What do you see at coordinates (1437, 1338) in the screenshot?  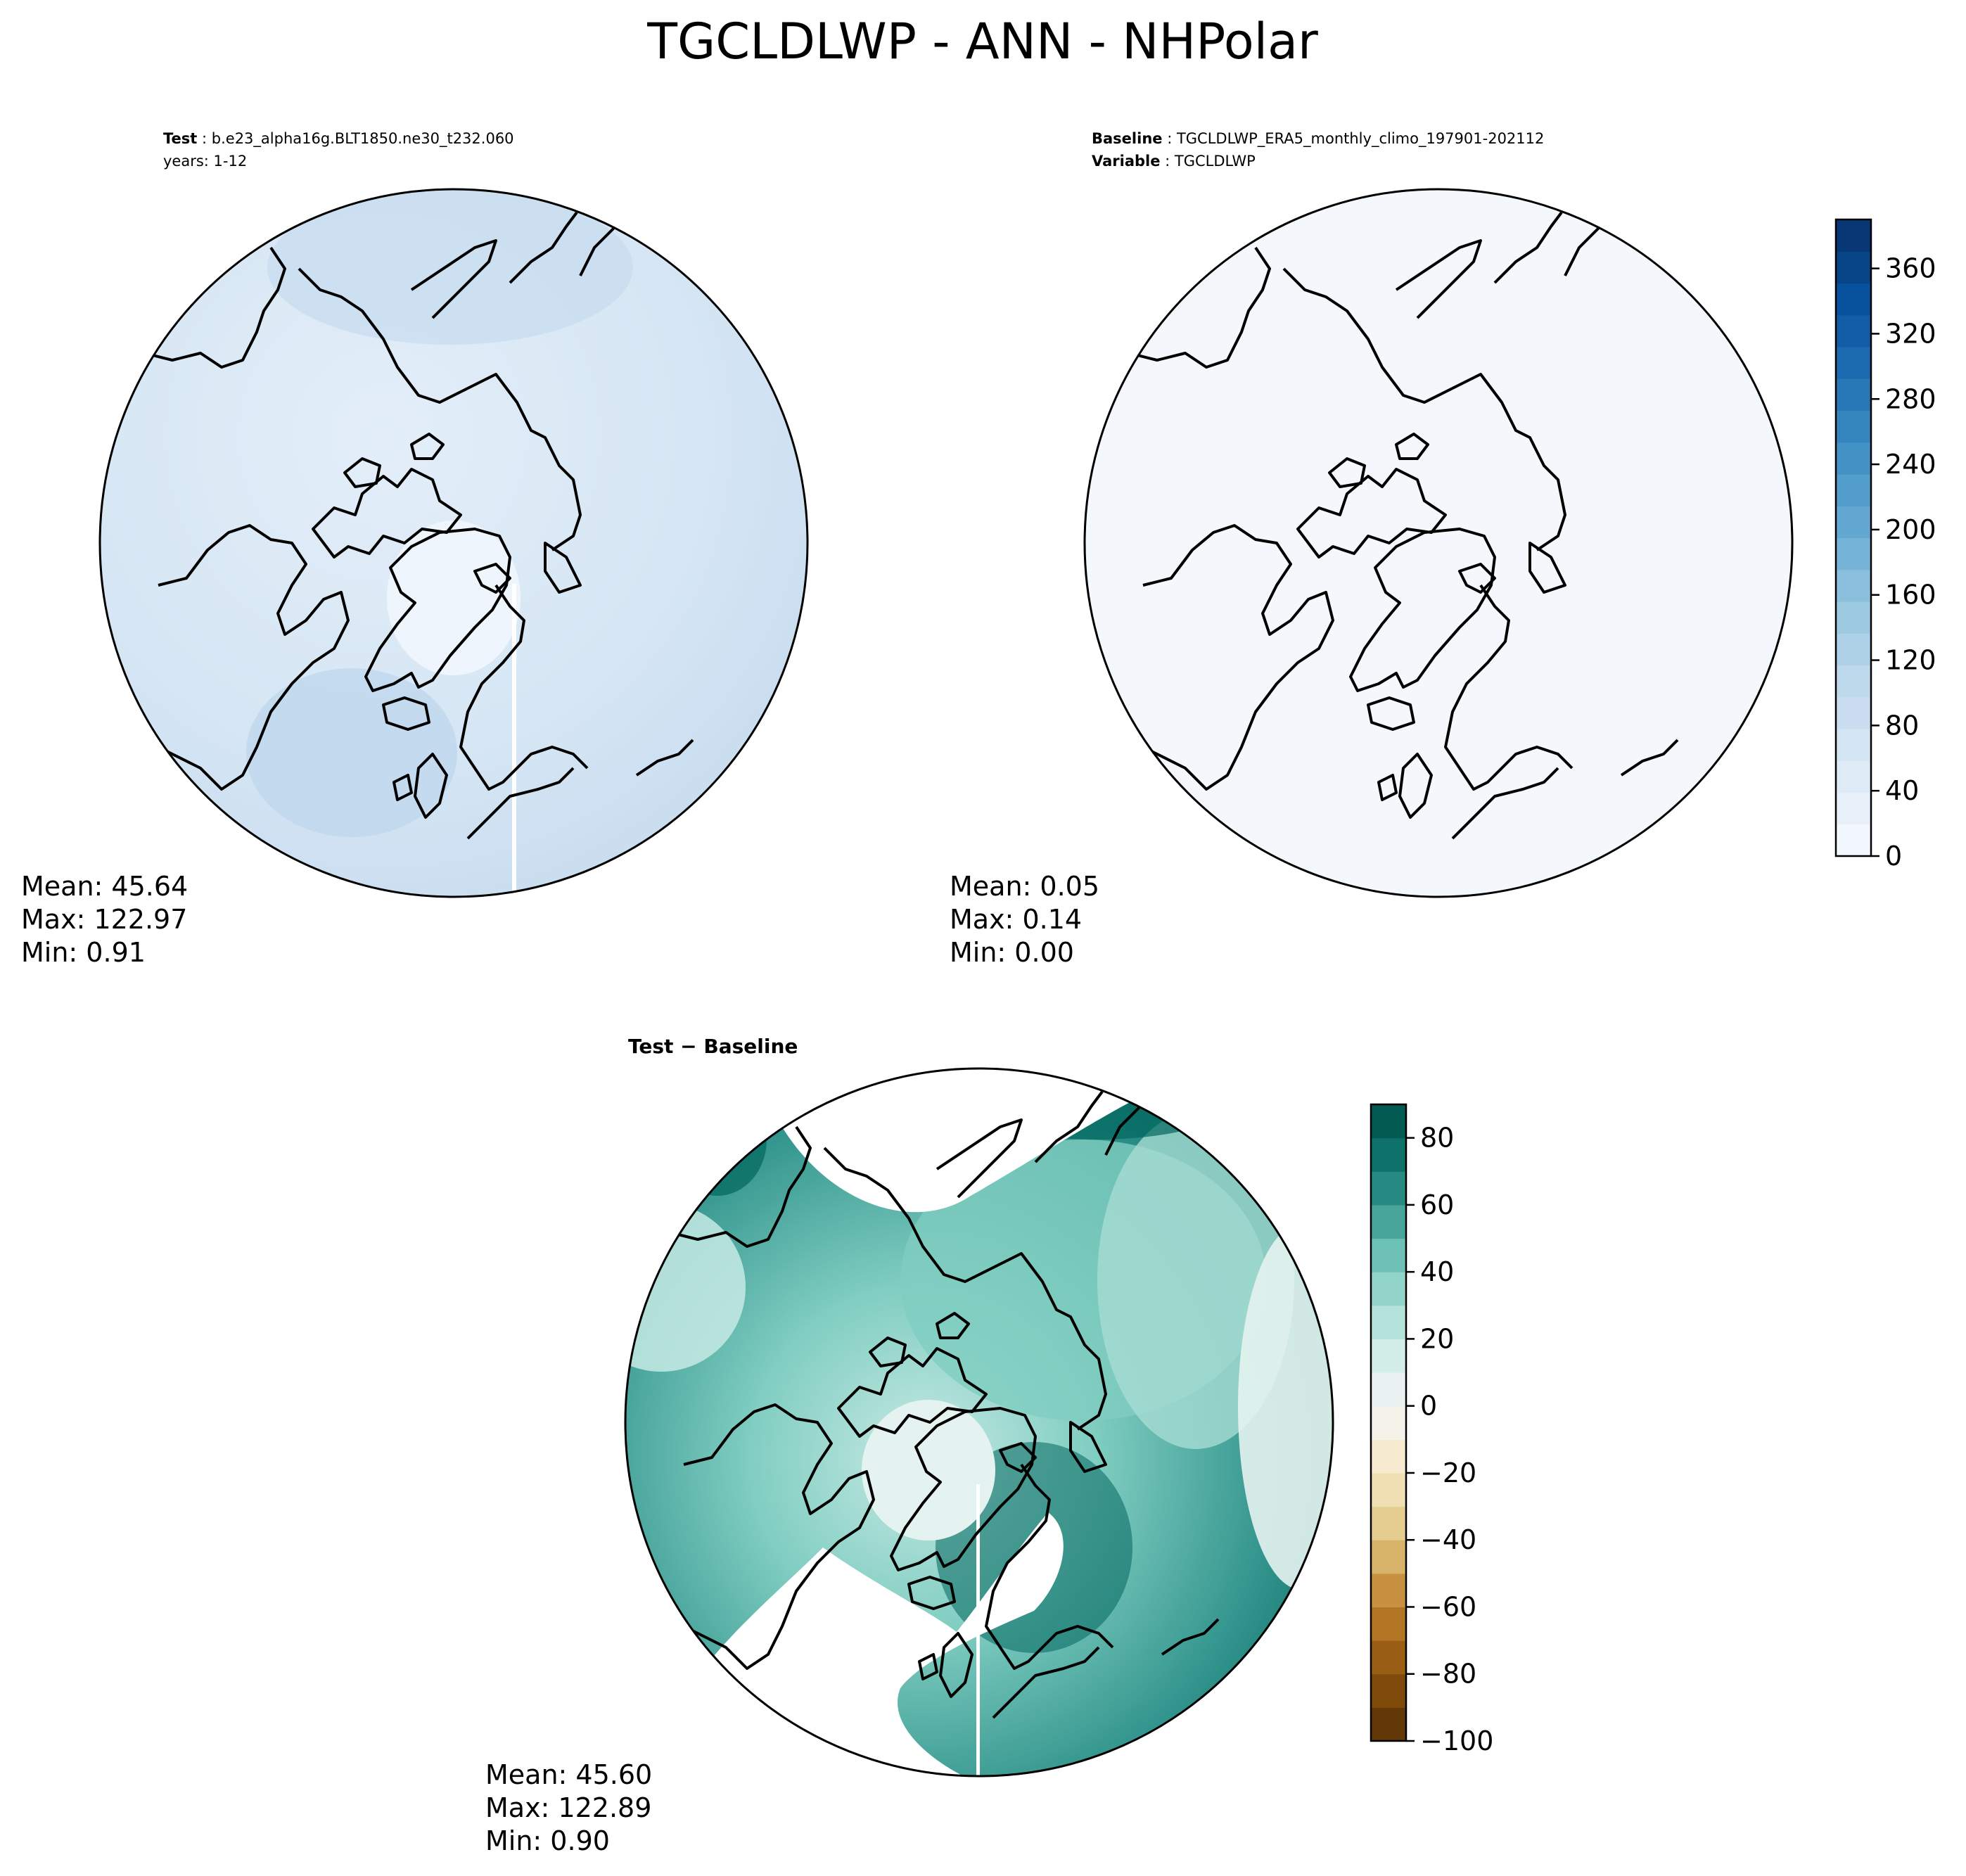 I see `diff-colorbar-tick-label: 20` at bounding box center [1437, 1338].